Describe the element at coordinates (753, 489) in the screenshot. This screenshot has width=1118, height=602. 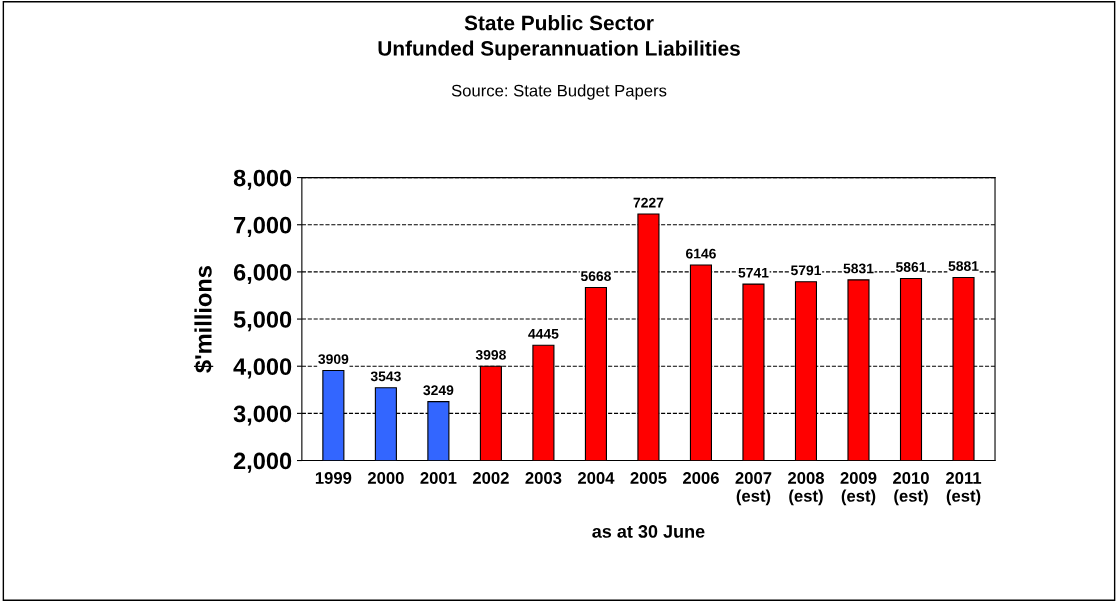
I see `x-tick-label: 2007 (est)` at that location.